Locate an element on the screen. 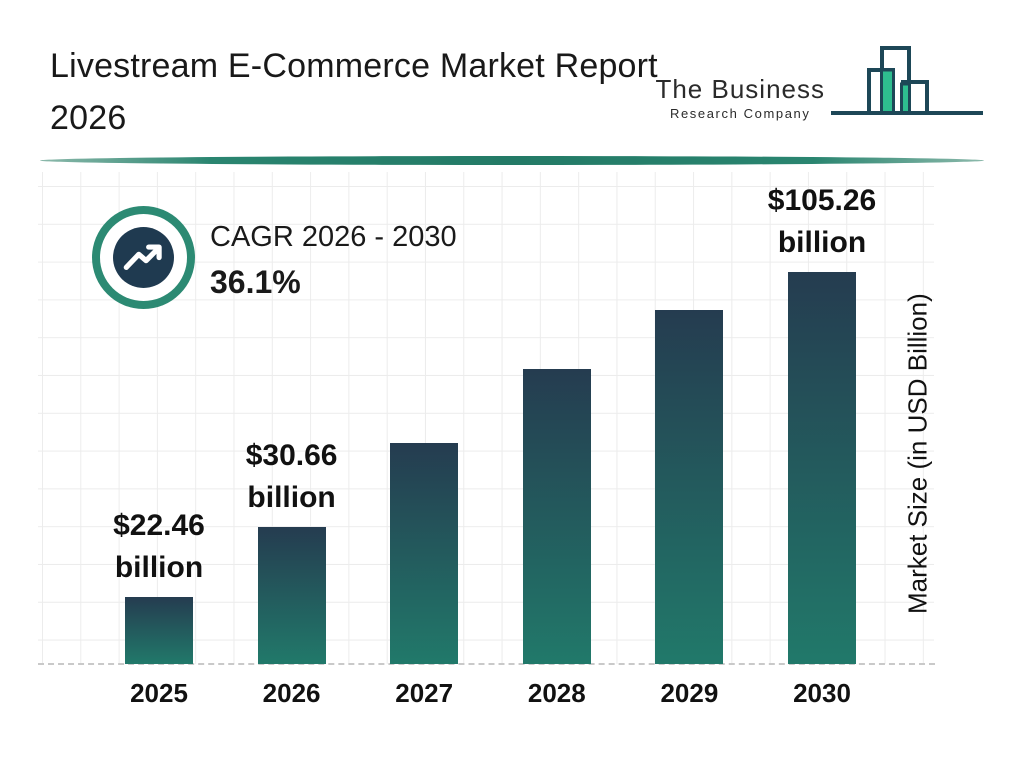  trending-up-icon is located at coordinates (142, 256).